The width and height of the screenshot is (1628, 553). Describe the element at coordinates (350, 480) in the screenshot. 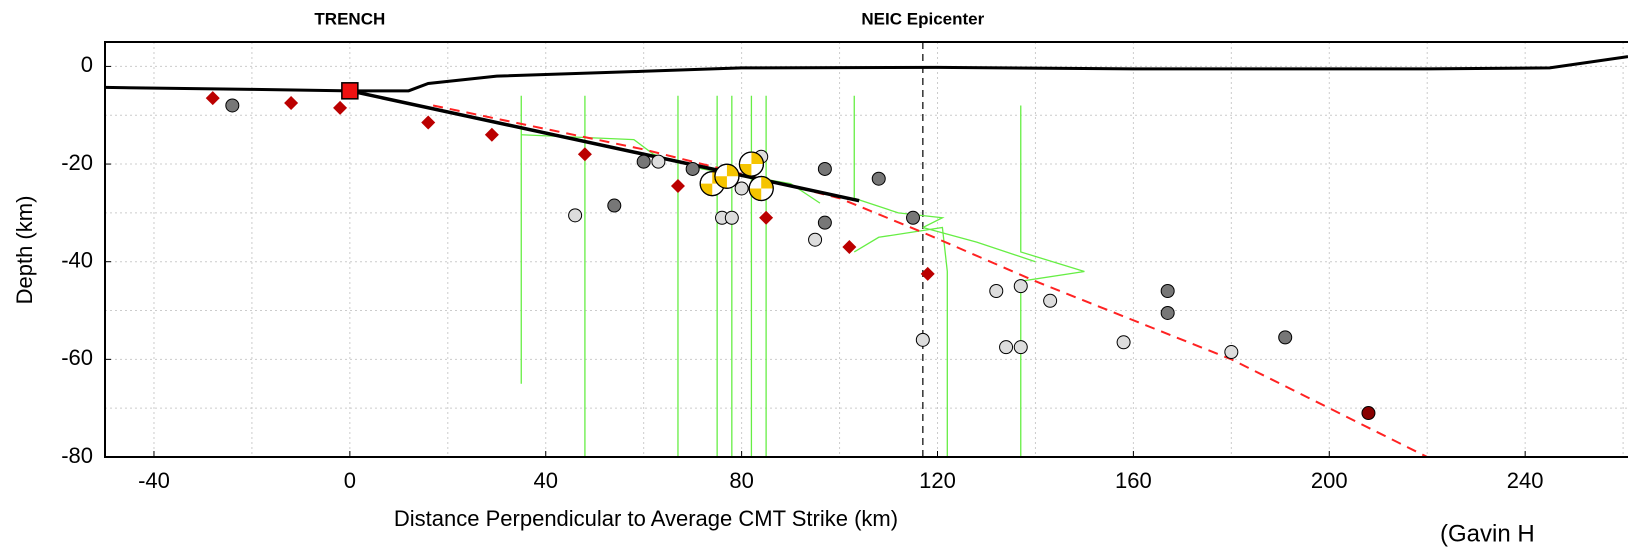

I see `x-tick-label: 0` at that location.